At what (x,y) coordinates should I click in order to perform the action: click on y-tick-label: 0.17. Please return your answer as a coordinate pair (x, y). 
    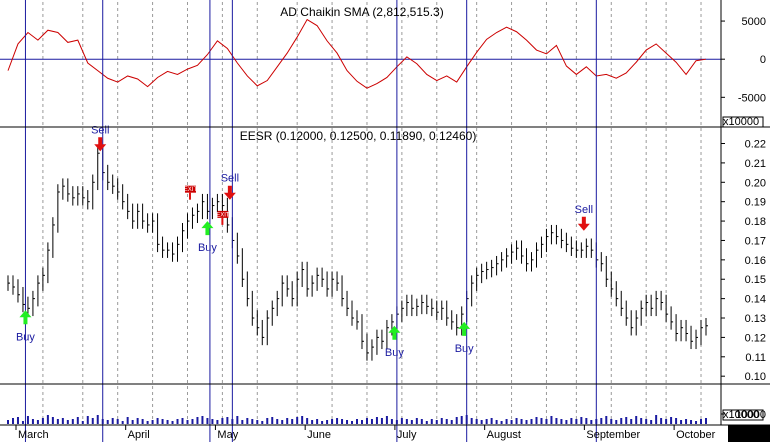
    Looking at the image, I should click on (755, 241).